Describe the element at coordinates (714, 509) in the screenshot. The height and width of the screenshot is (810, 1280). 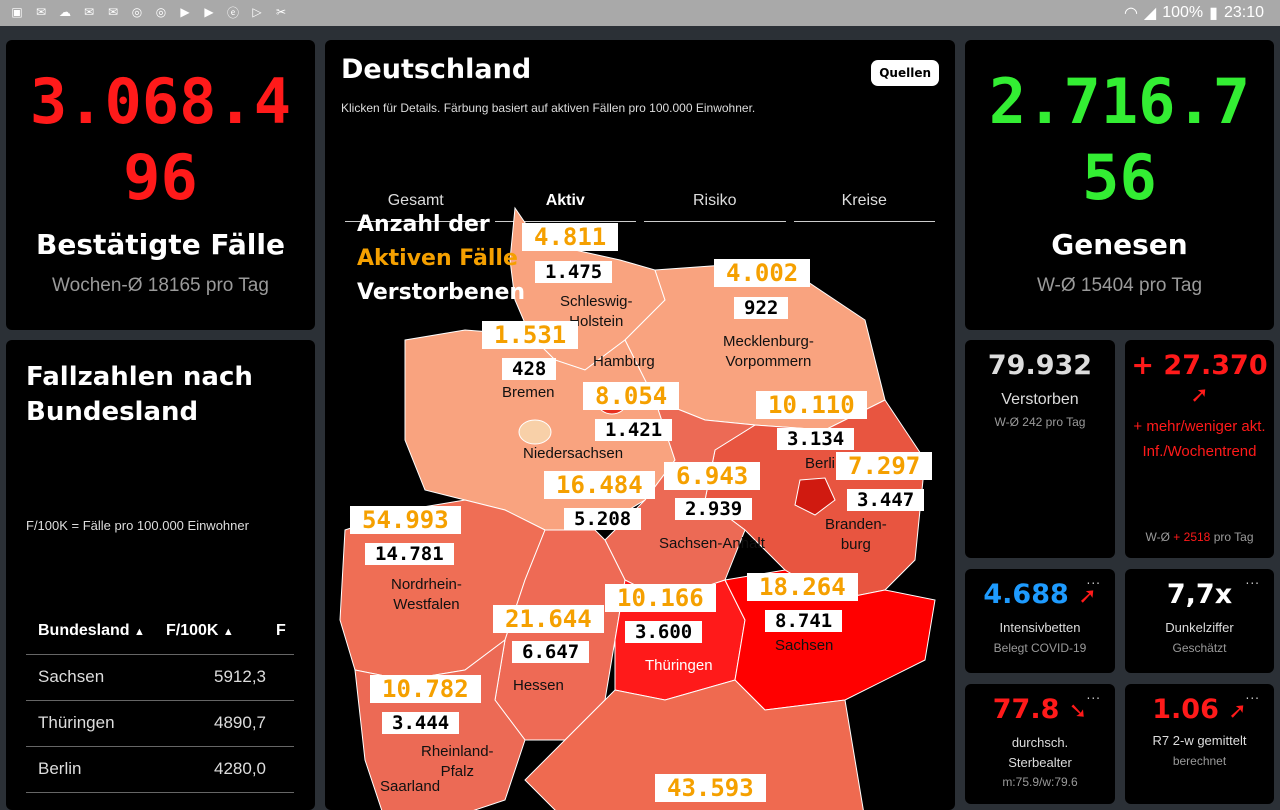
I see `label-deaths-sachsen-anhalt: 2.939` at that location.